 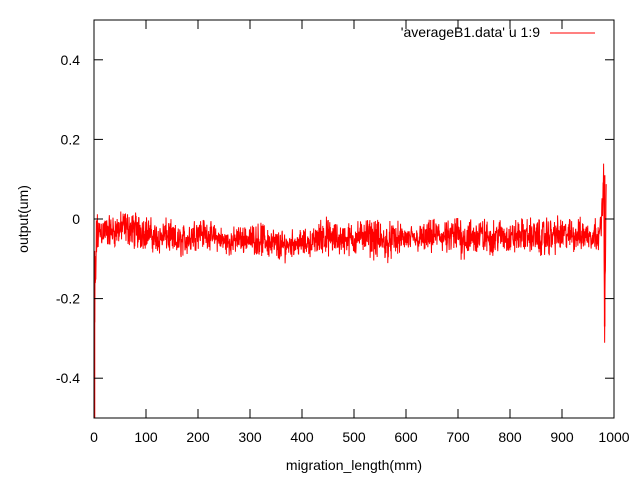 I want to click on legend-label: 'averageB1.data' u 1:9, so click(x=470, y=32).